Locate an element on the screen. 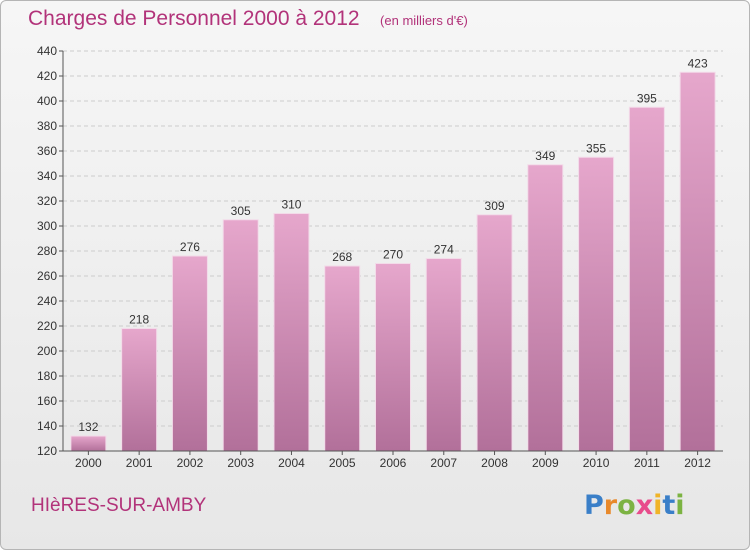  chart-subtitle: (en milliers d'€) is located at coordinates (424, 20).